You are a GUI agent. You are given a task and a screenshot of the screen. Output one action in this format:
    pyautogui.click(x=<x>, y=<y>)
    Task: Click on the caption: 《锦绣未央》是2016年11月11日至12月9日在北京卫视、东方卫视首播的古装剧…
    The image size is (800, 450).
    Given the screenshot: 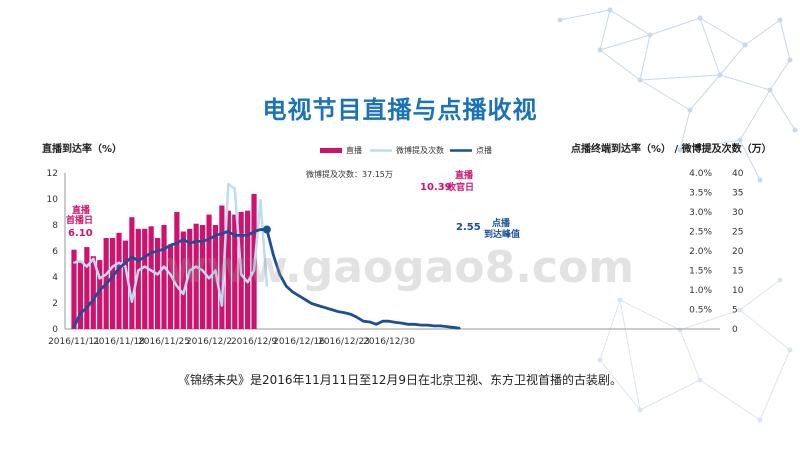 What is the action you would take?
    pyautogui.click(x=400, y=380)
    